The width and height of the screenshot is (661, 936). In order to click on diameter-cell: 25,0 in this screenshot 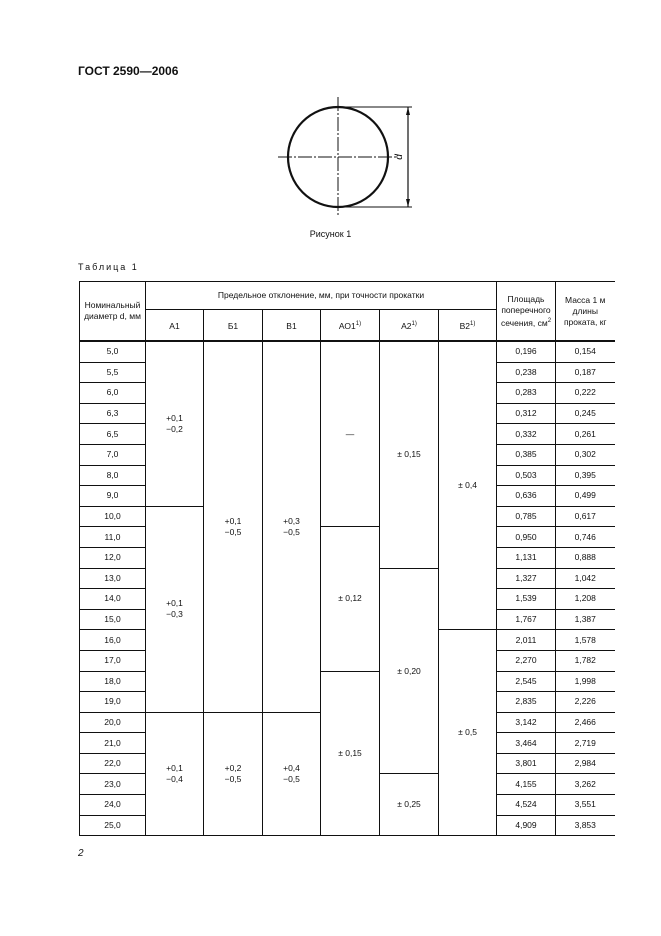, I will do `click(112, 825)`.